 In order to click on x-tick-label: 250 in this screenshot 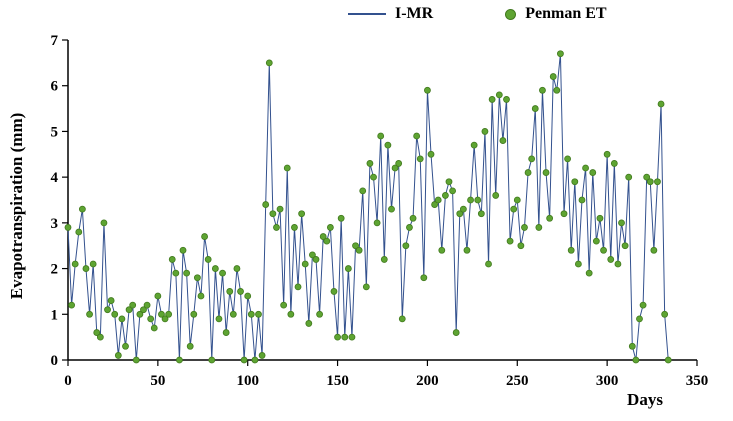, I will do `click(517, 381)`.